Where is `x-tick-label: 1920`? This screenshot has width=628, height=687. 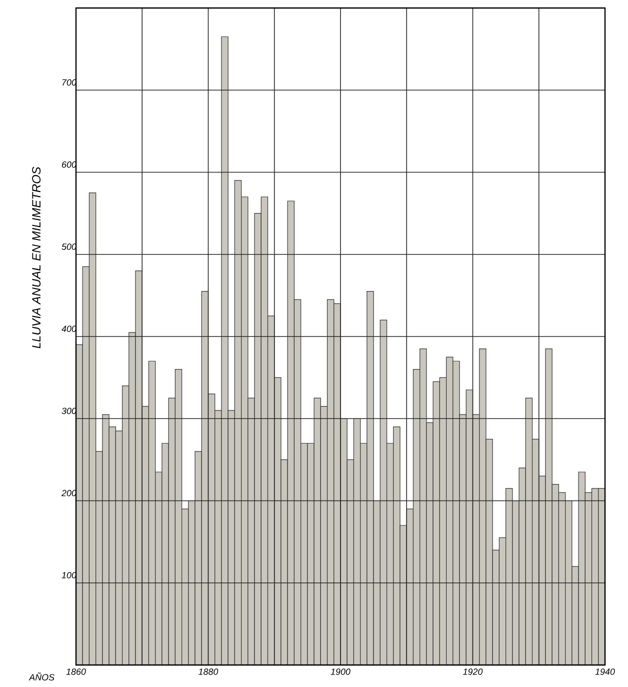 x-tick-label: 1920 is located at coordinates (473, 671).